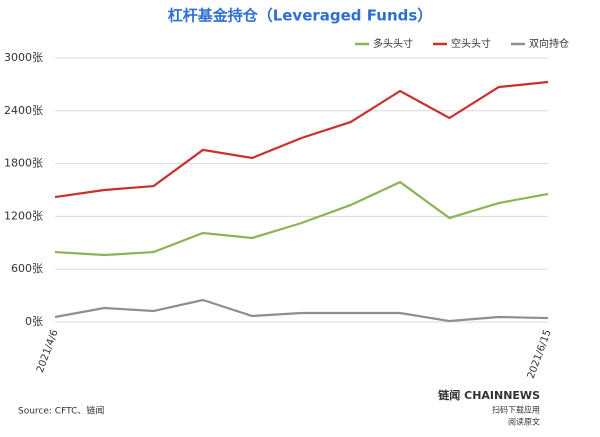 The width and height of the screenshot is (600, 437). I want to click on y-tick-label: 1800张, so click(23, 163).